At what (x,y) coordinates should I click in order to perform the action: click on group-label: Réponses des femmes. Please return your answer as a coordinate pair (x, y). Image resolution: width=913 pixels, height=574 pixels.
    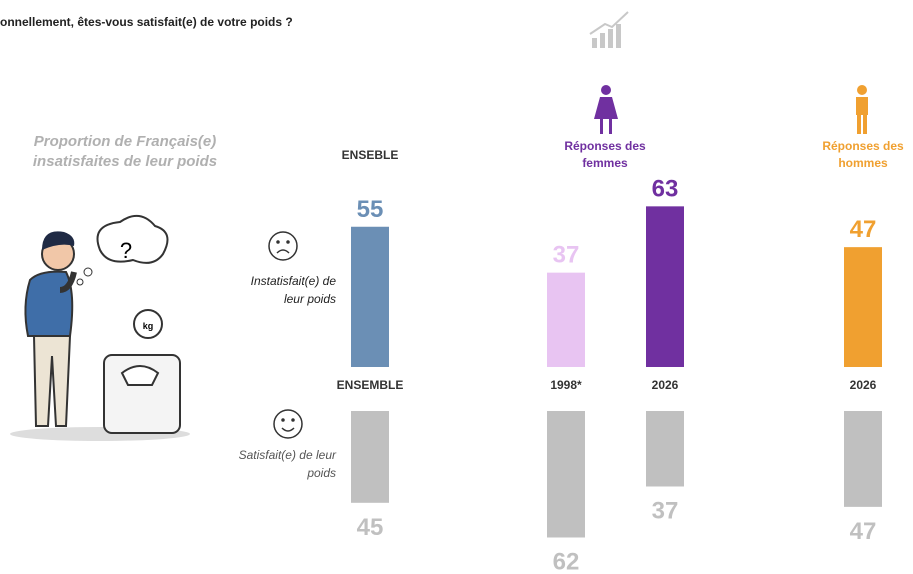
    Looking at the image, I should click on (605, 154).